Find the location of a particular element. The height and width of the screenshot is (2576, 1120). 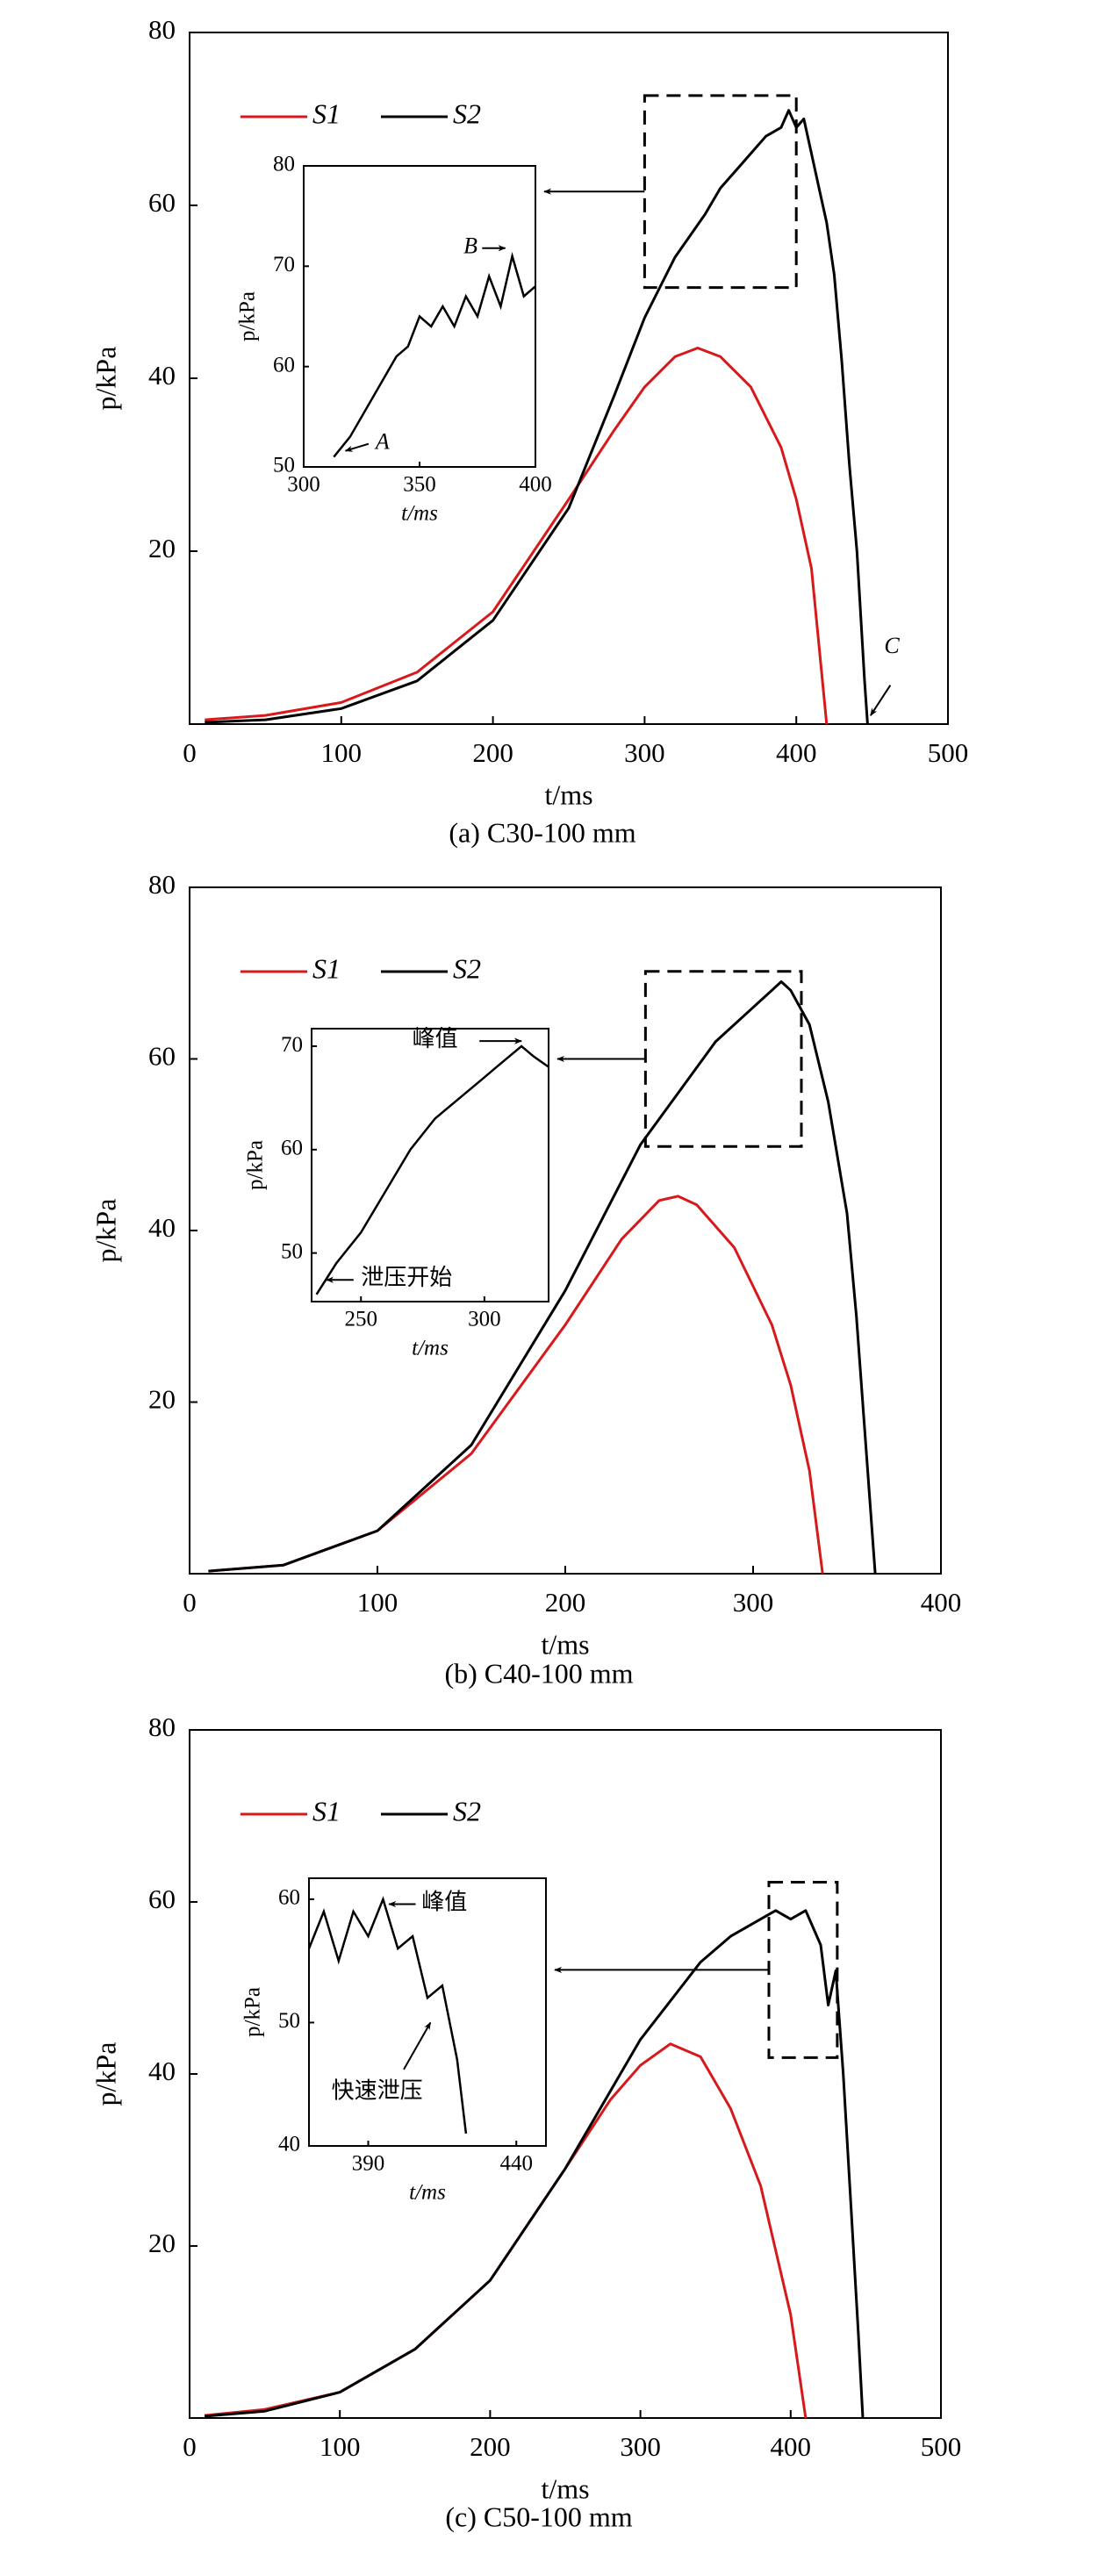

caption: (c) C50-100 mm is located at coordinates (538, 2517).